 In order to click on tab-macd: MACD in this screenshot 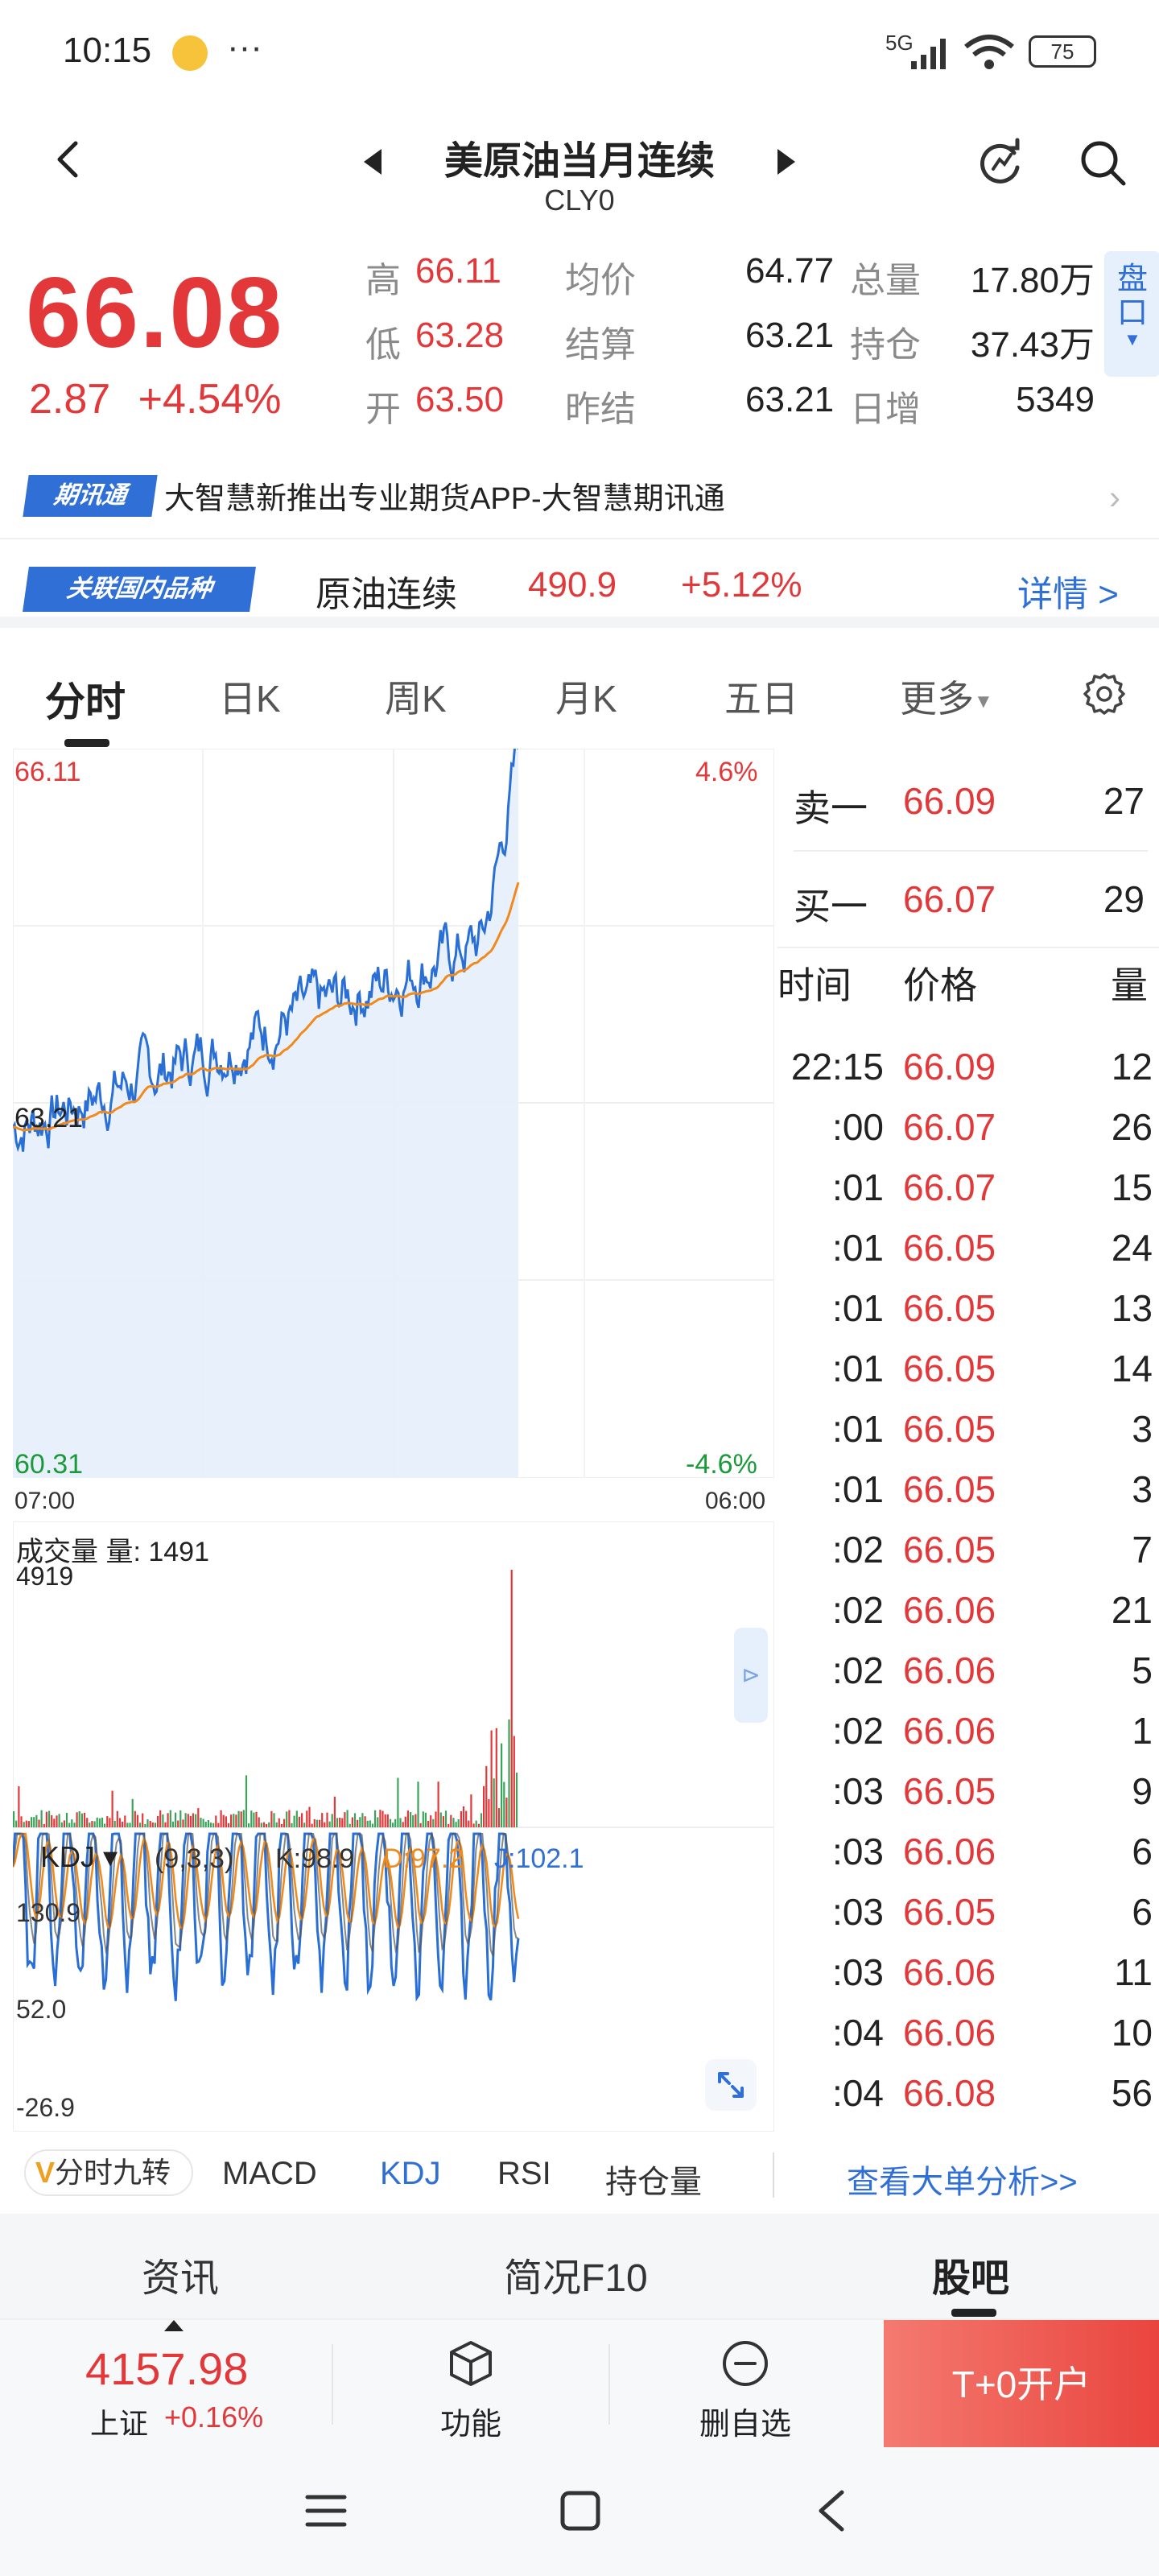, I will do `click(269, 2173)`.